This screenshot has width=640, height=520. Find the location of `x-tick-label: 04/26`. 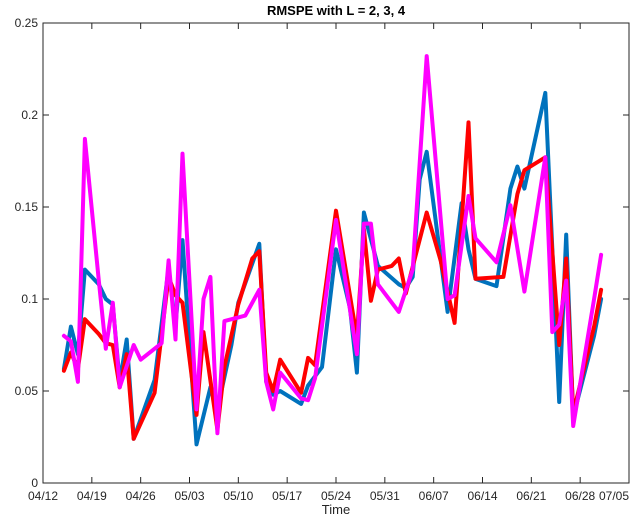

x-tick-label: 04/26 is located at coordinates (141, 496).